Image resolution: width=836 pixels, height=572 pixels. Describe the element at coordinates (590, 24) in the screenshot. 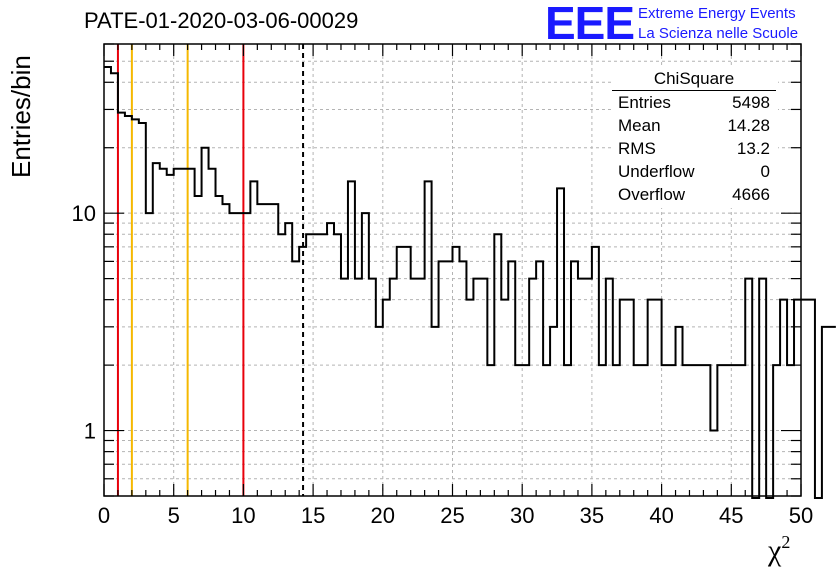

I see `eee-logo: EEE` at that location.